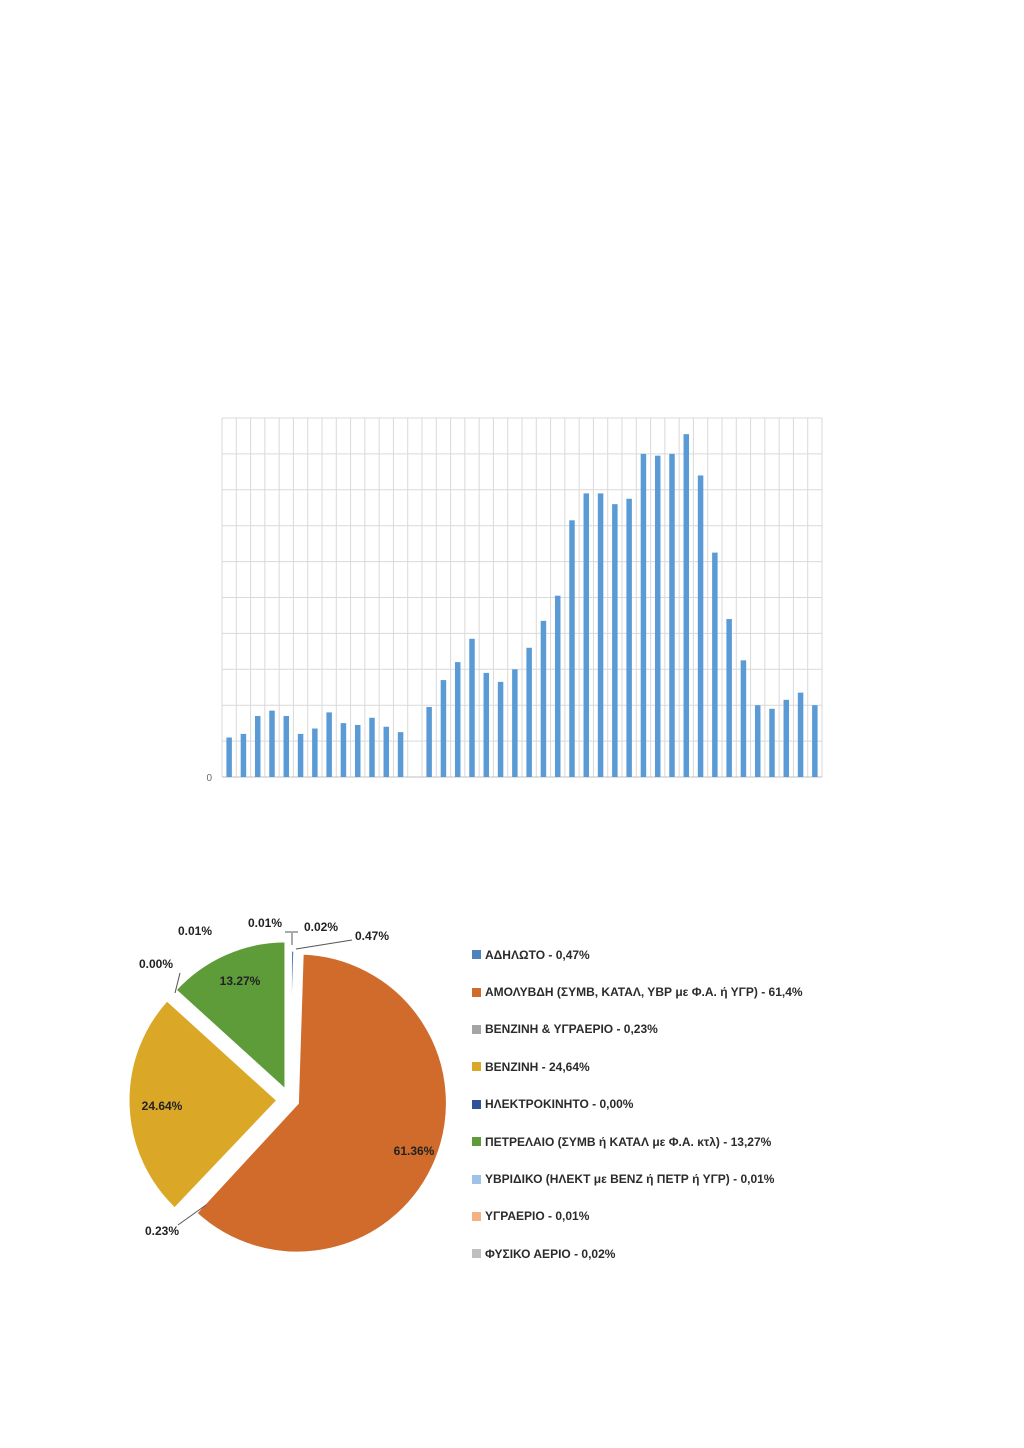  I want to click on legend-label: ΑΔΗΛΩΤΟ - 0,47%, so click(537, 954).